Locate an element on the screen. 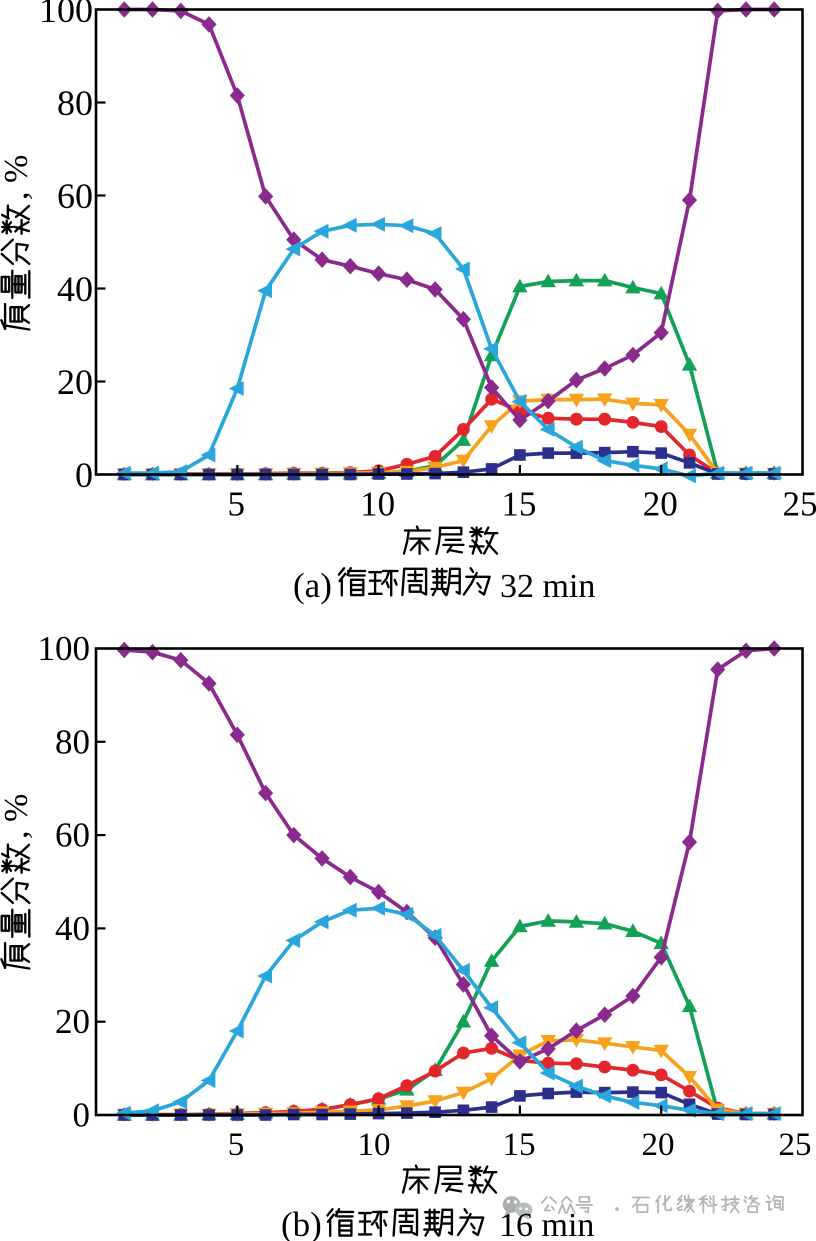  svg-text: 16 min is located at coordinates (546, 1224).